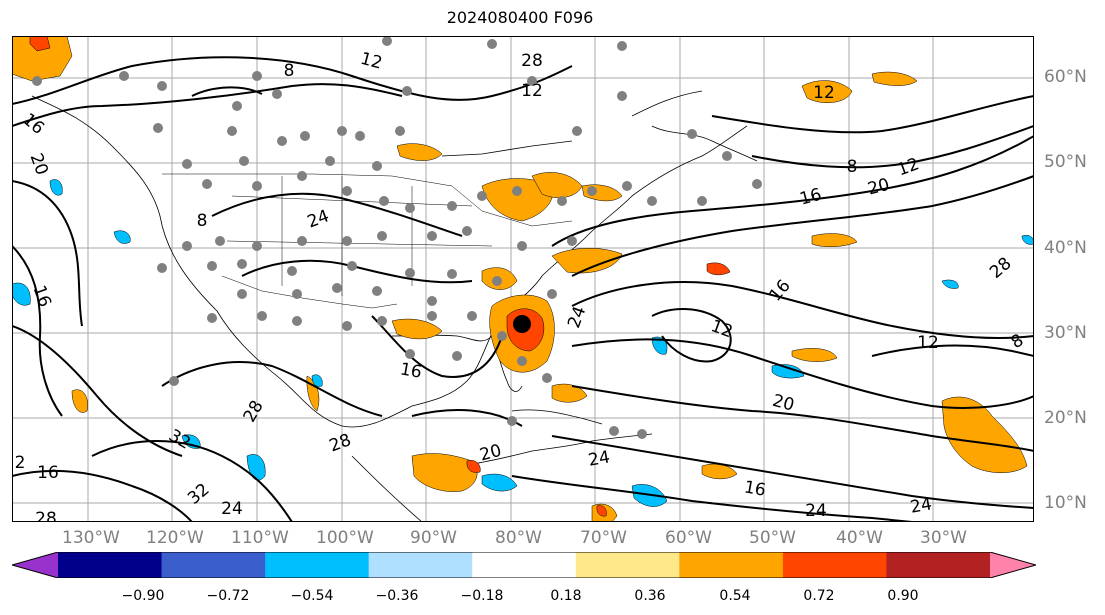 Image resolution: width=1105 pixels, height=615 pixels. I want to click on lat-label: 60°N, so click(1065, 77).